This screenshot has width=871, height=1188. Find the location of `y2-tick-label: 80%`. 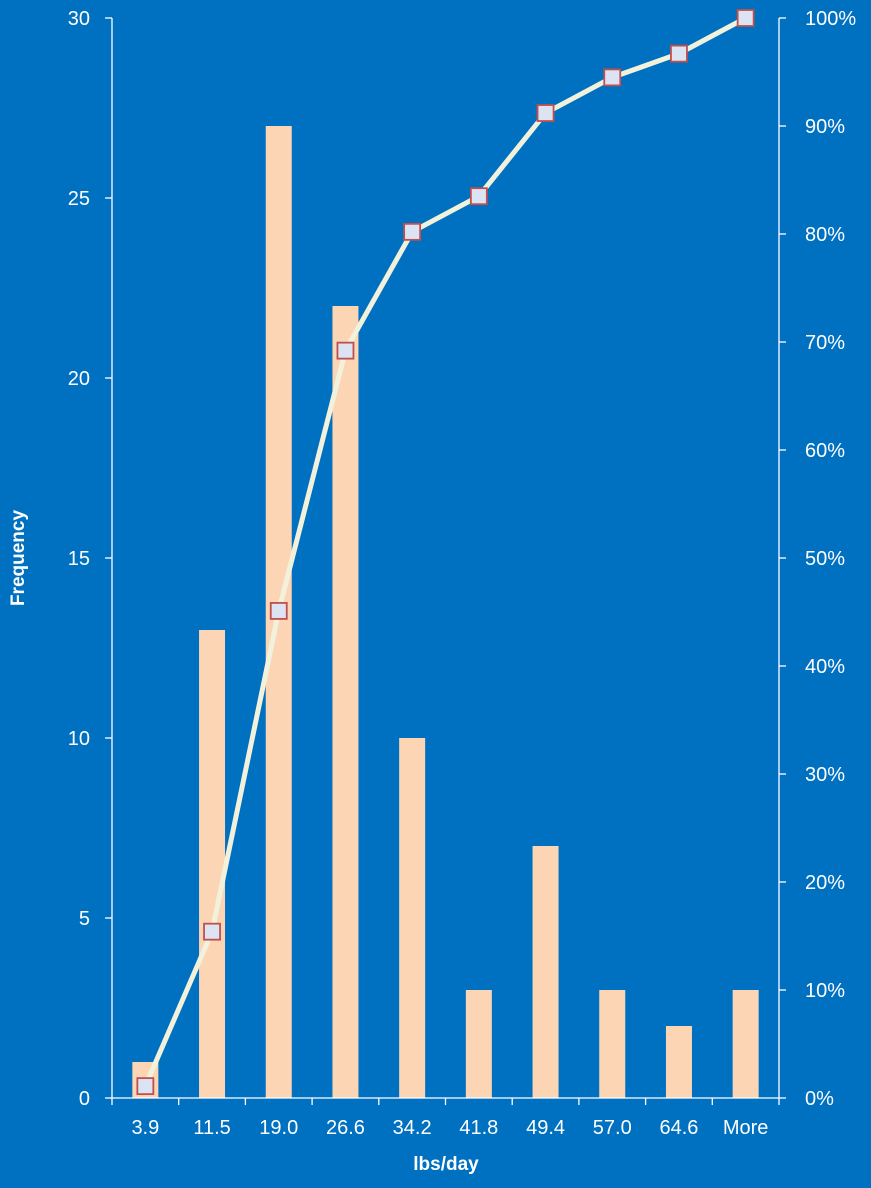

y2-tick-label: 80% is located at coordinates (825, 235).